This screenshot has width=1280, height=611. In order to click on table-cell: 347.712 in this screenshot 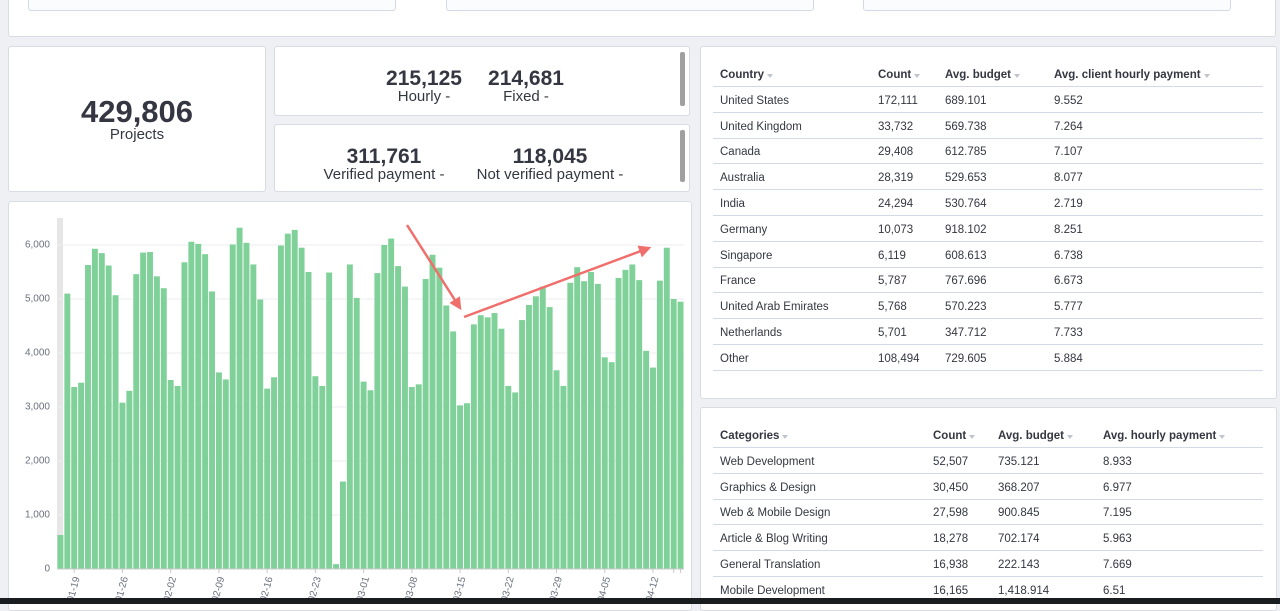, I will do `click(966, 333)`.